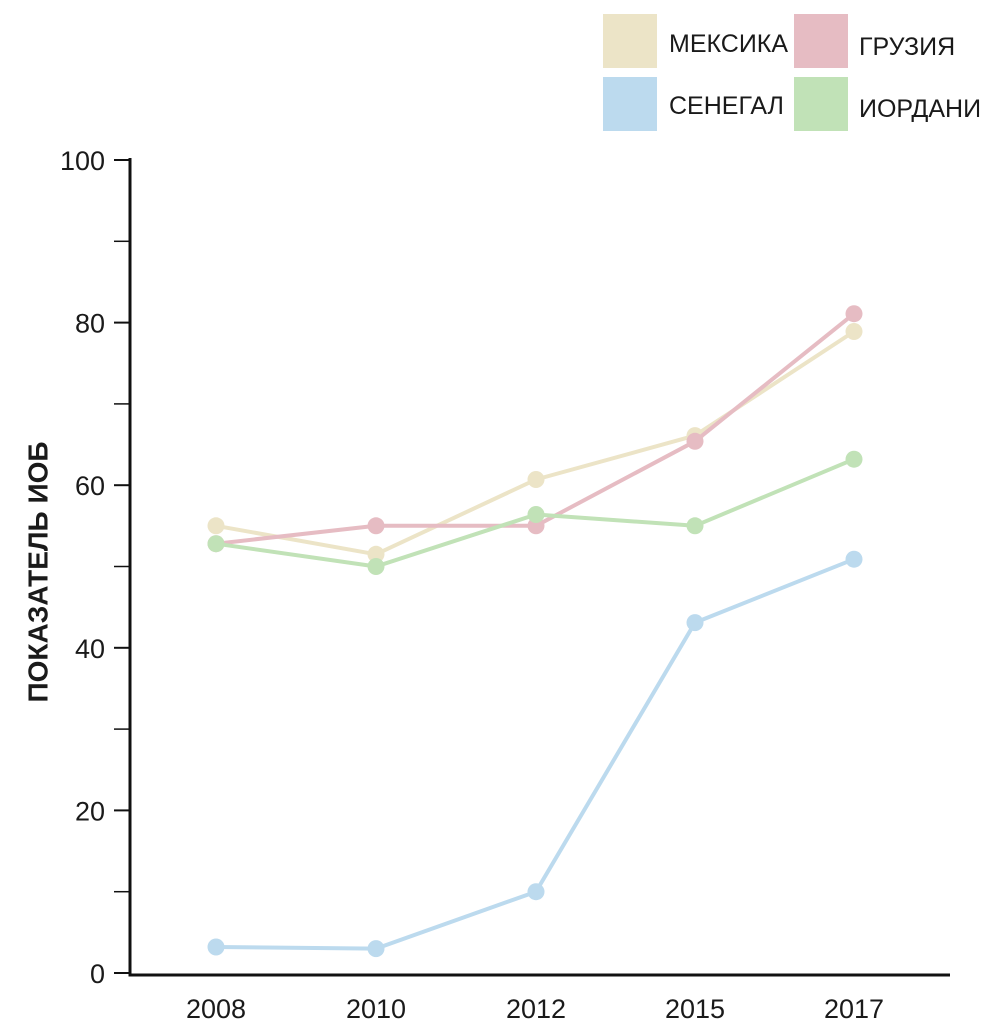  Describe the element at coordinates (792, 72) in the screenshot. I see `legend: МЕКСИКА ГРУЗИЯ СЕНЕГАЛ ИОРДАНИЯ` at that location.